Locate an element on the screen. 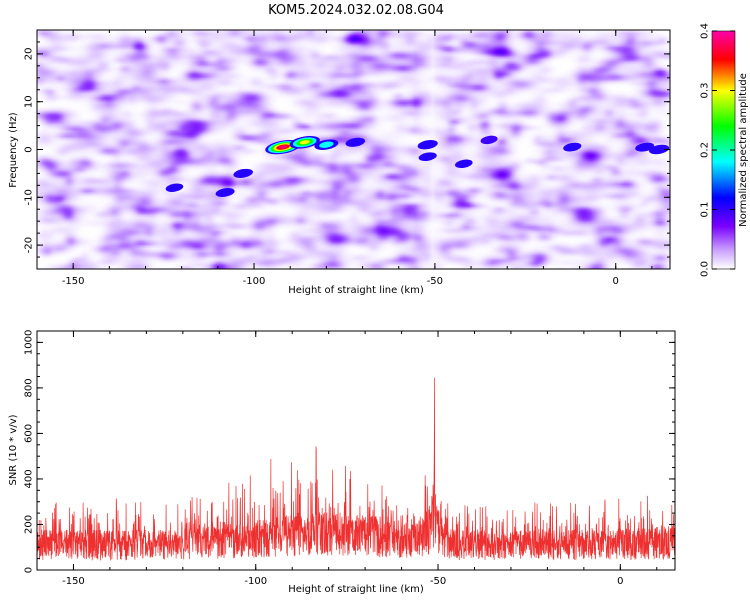 The width and height of the screenshot is (750, 600). snr-x-label: Height of straight line (km) is located at coordinates (356, 589).